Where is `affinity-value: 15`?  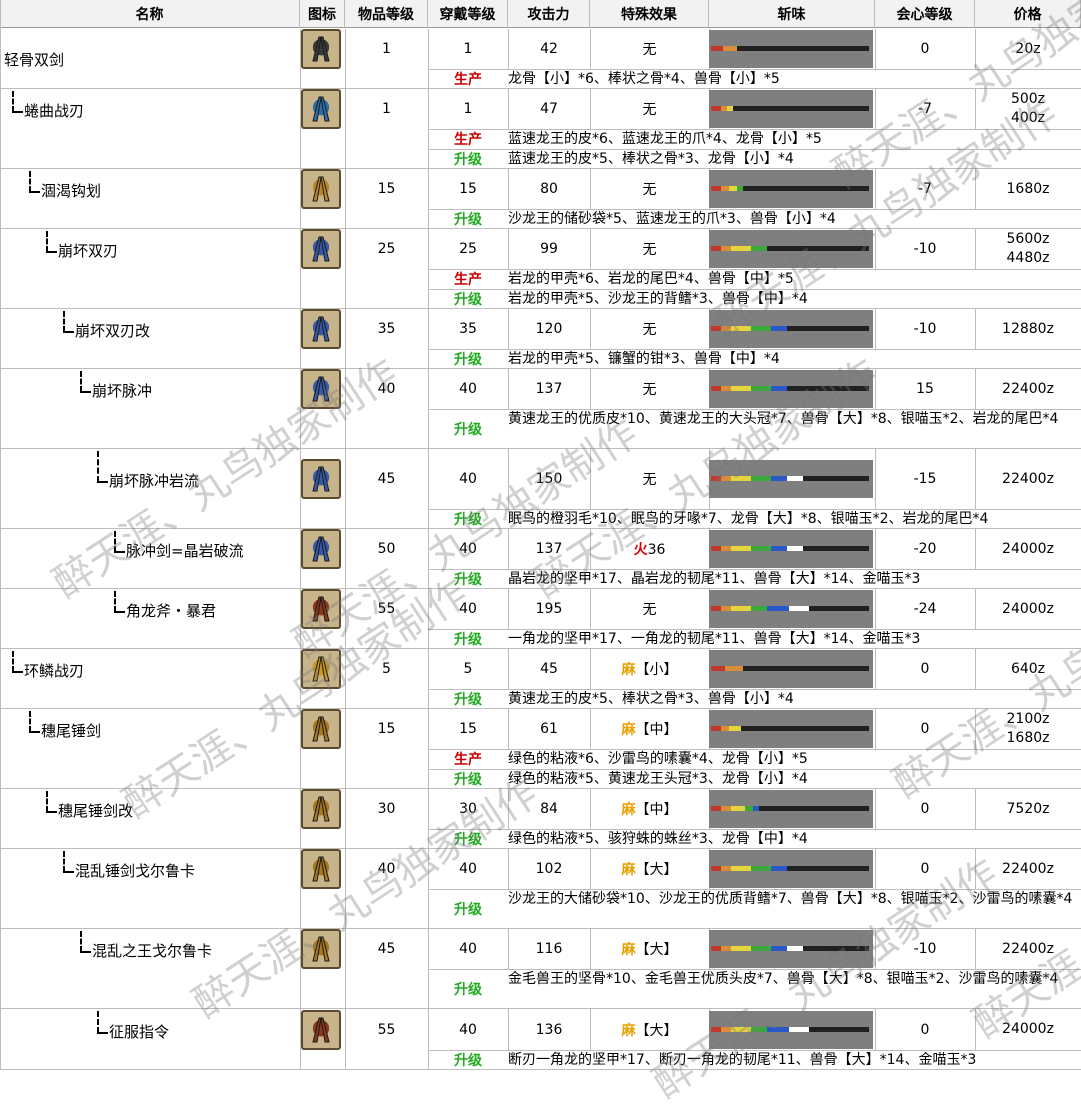 affinity-value: 15 is located at coordinates (925, 389).